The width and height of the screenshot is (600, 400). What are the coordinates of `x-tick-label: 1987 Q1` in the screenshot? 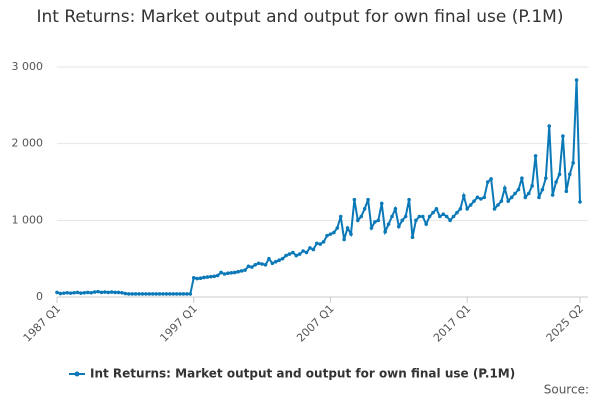 It's located at (42, 323).